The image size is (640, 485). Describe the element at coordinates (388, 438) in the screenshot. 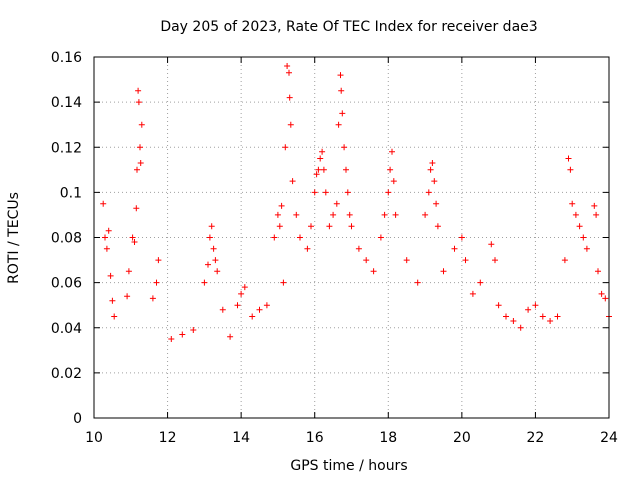

I see `x-tick-label: 18` at that location.